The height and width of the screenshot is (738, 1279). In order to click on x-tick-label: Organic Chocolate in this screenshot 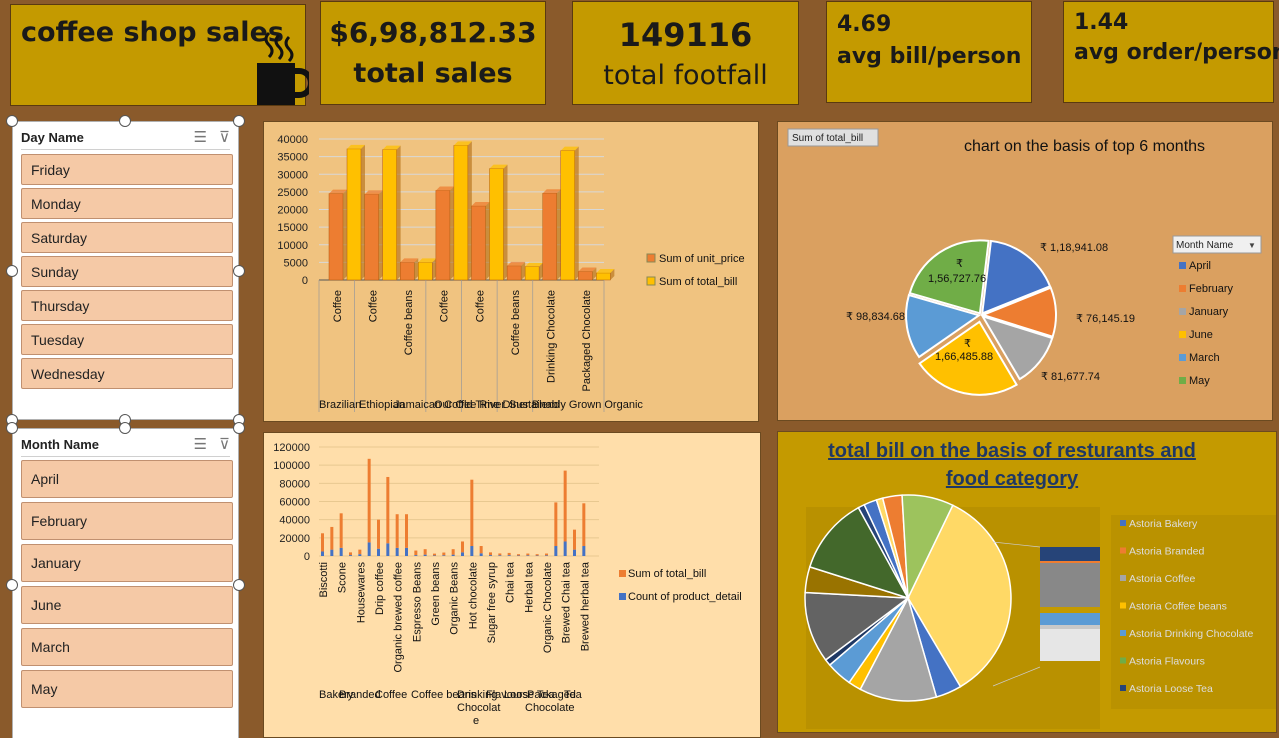, I will do `click(548, 607)`.